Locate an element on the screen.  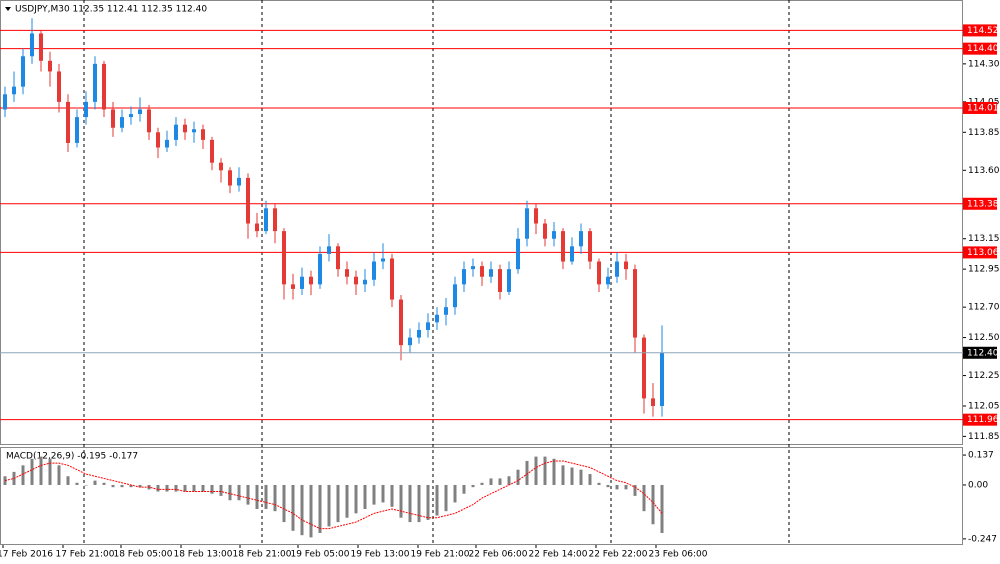
y-tick-label: 114.30 is located at coordinates (984, 64).